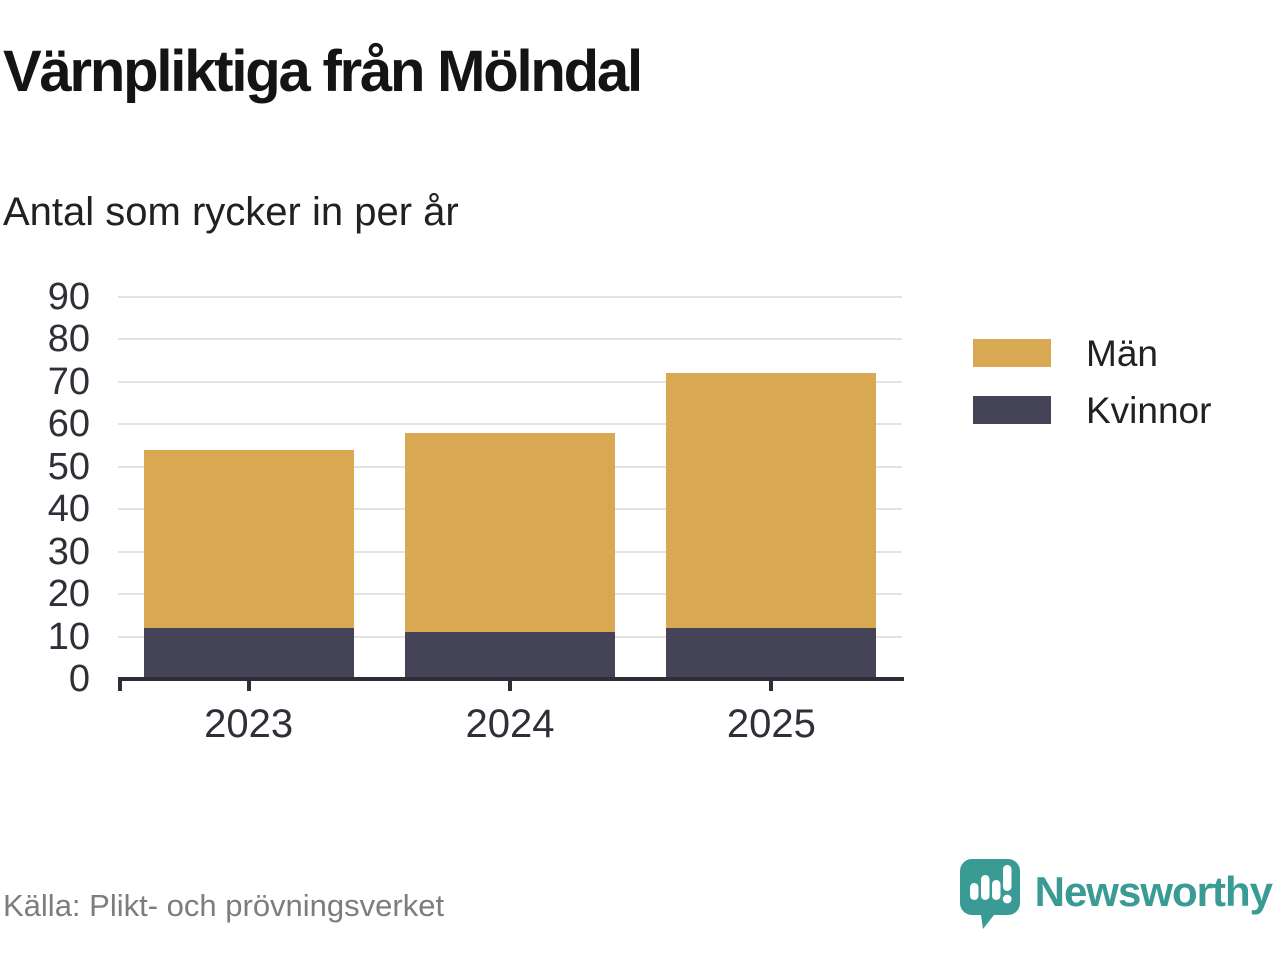 This screenshot has width=1280, height=960. I want to click on x-tick-label-2024: 2024, so click(510, 724).